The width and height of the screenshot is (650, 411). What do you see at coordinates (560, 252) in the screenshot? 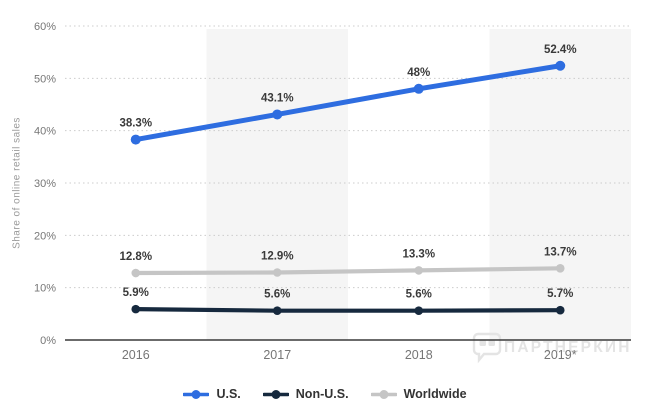
I see `data-point-label: 13.7%` at bounding box center [560, 252].